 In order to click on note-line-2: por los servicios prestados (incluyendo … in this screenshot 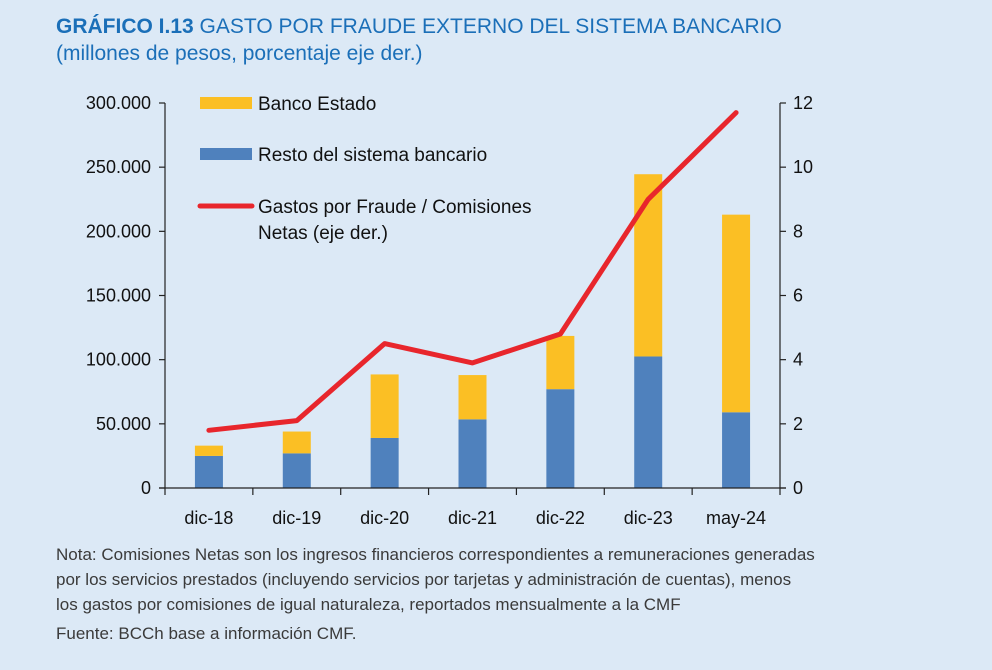, I will do `click(424, 579)`.